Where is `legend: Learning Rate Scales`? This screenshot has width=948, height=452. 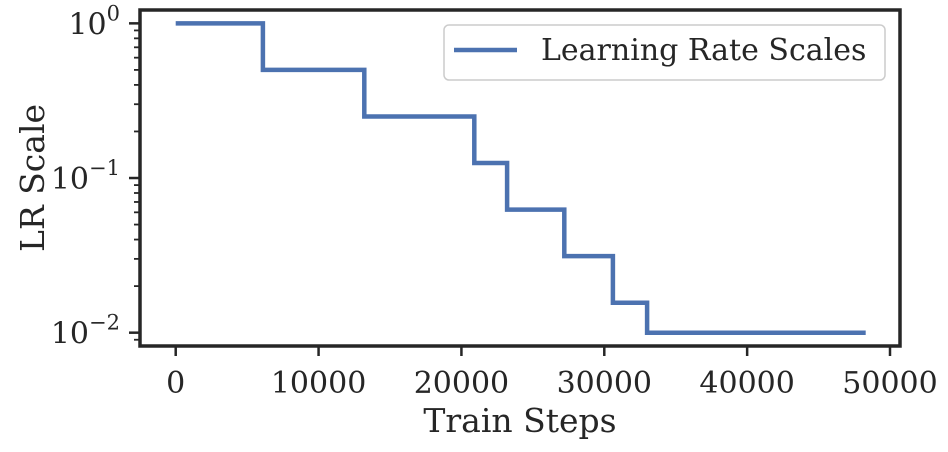
legend: Learning Rate Scales is located at coordinates (664, 52).